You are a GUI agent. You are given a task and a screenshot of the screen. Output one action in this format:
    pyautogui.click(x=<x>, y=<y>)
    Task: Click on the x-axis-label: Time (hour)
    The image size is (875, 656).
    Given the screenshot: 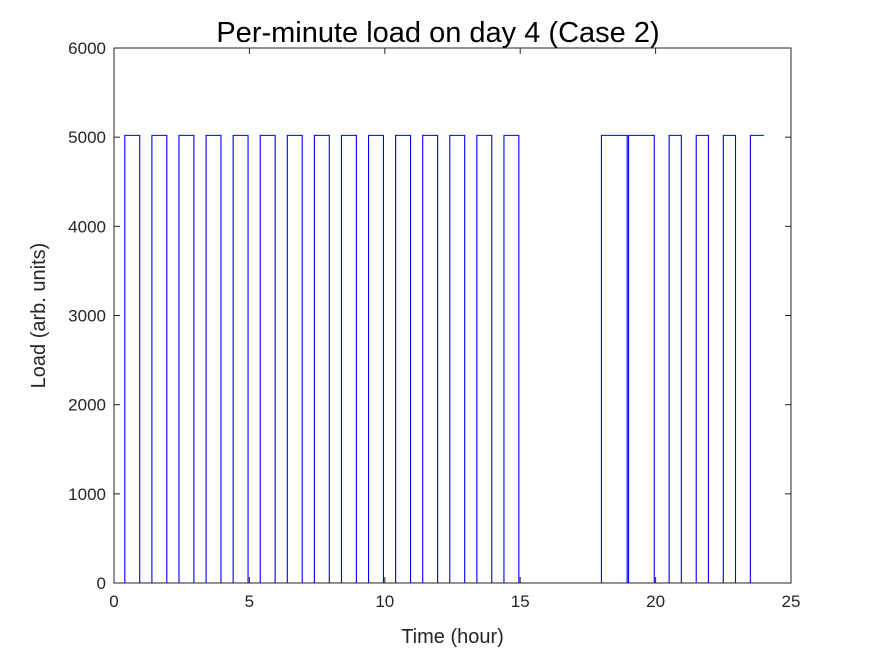 What is the action you would take?
    pyautogui.click(x=452, y=637)
    